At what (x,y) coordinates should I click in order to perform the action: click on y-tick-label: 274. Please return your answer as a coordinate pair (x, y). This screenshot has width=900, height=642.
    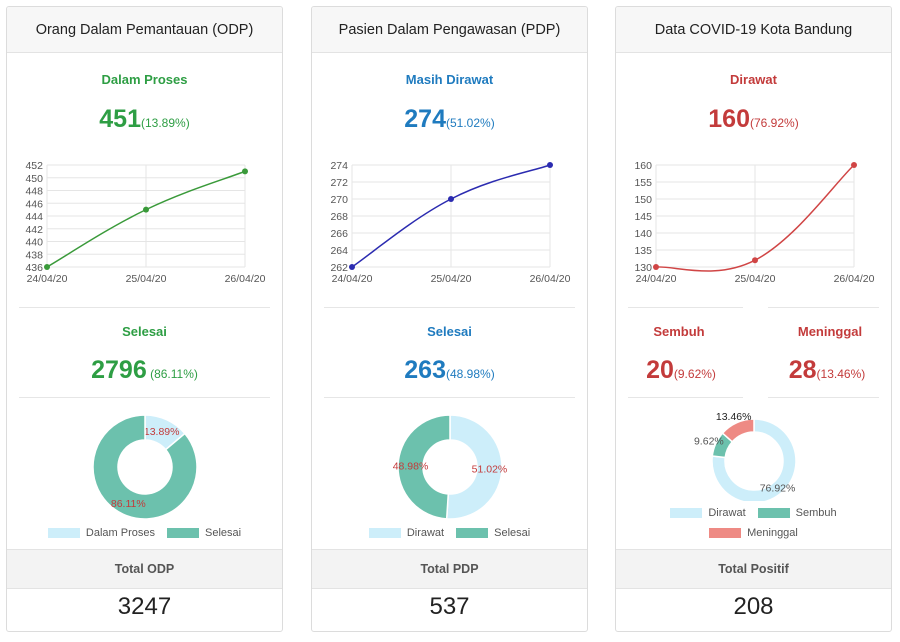
    Looking at the image, I should click on (339, 166).